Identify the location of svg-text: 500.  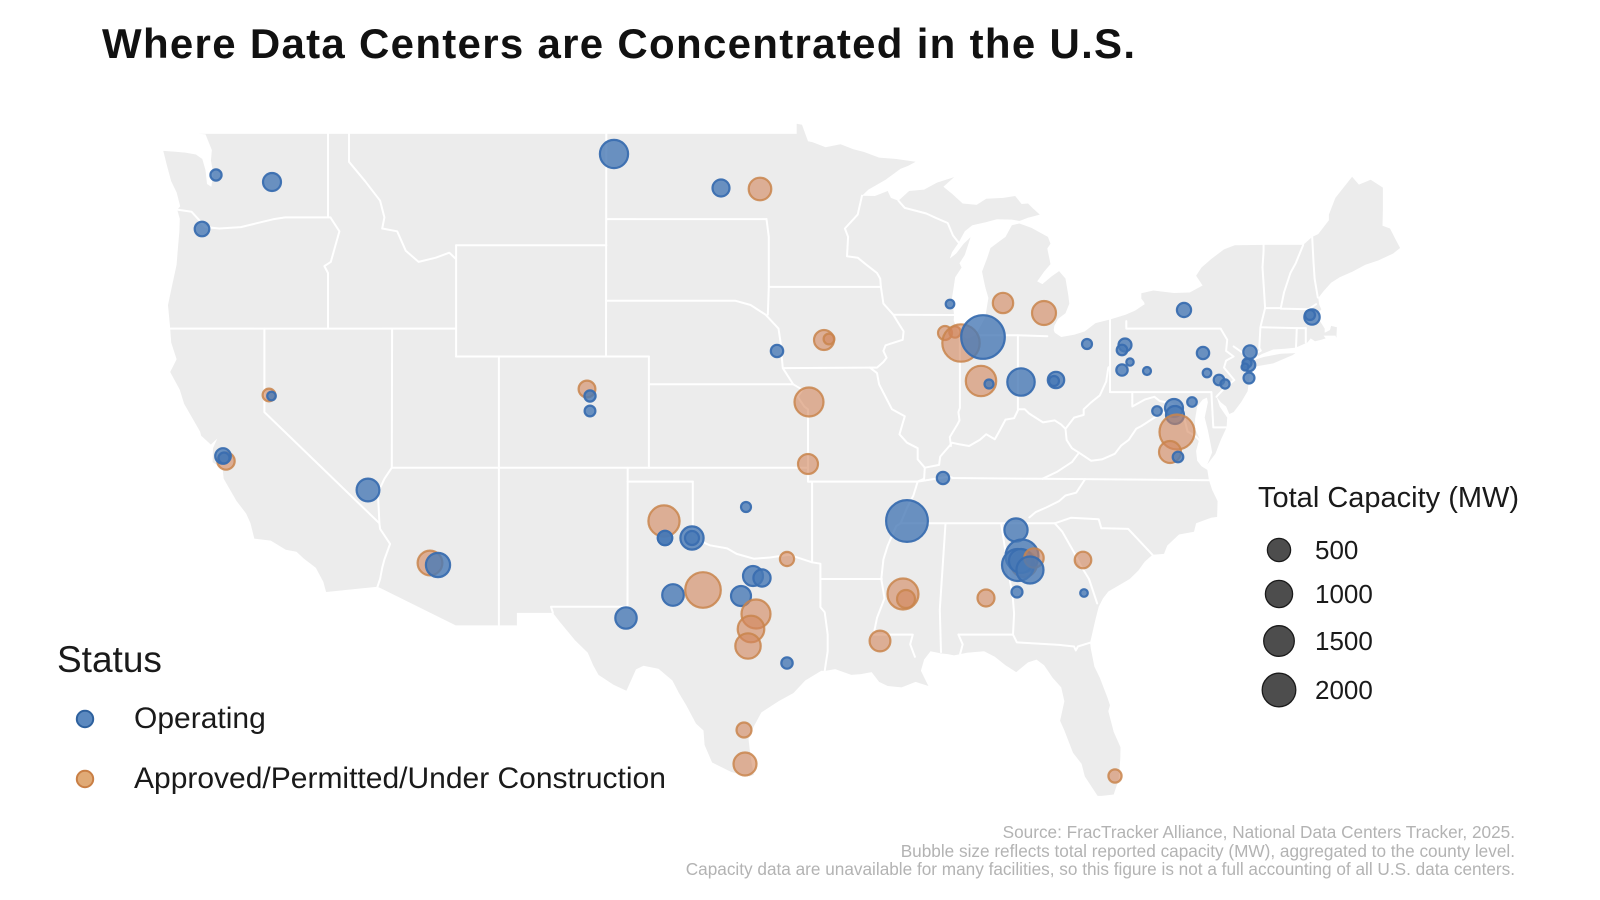
(1336, 550).